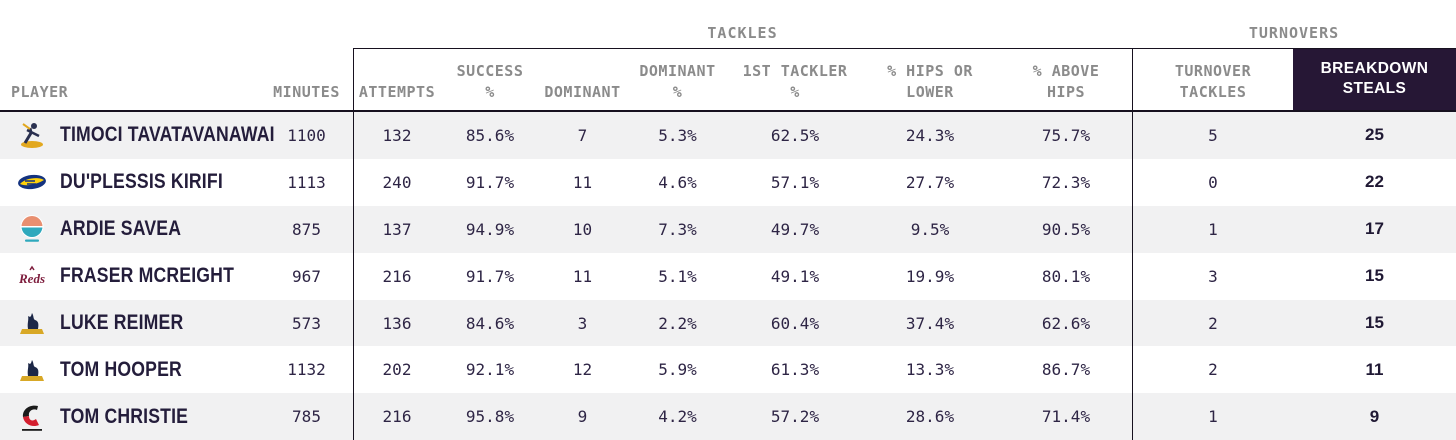 The image size is (1456, 440). I want to click on cell-turnover_tackles: 3, so click(1212, 276).